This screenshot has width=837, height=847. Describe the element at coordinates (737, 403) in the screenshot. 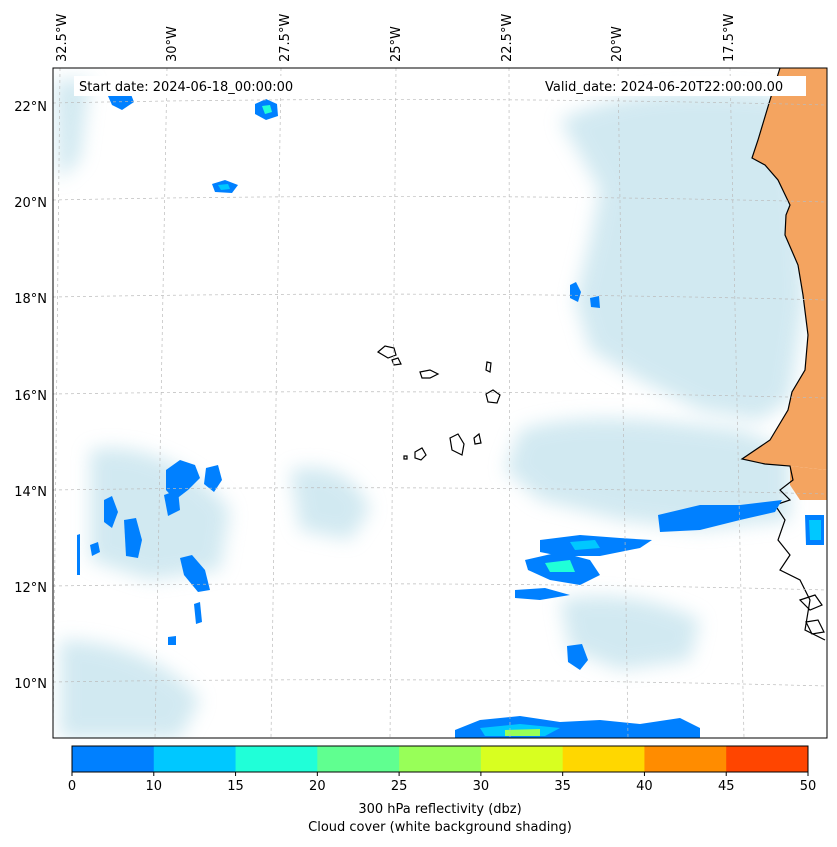

I see `meridian-17-5w` at that location.